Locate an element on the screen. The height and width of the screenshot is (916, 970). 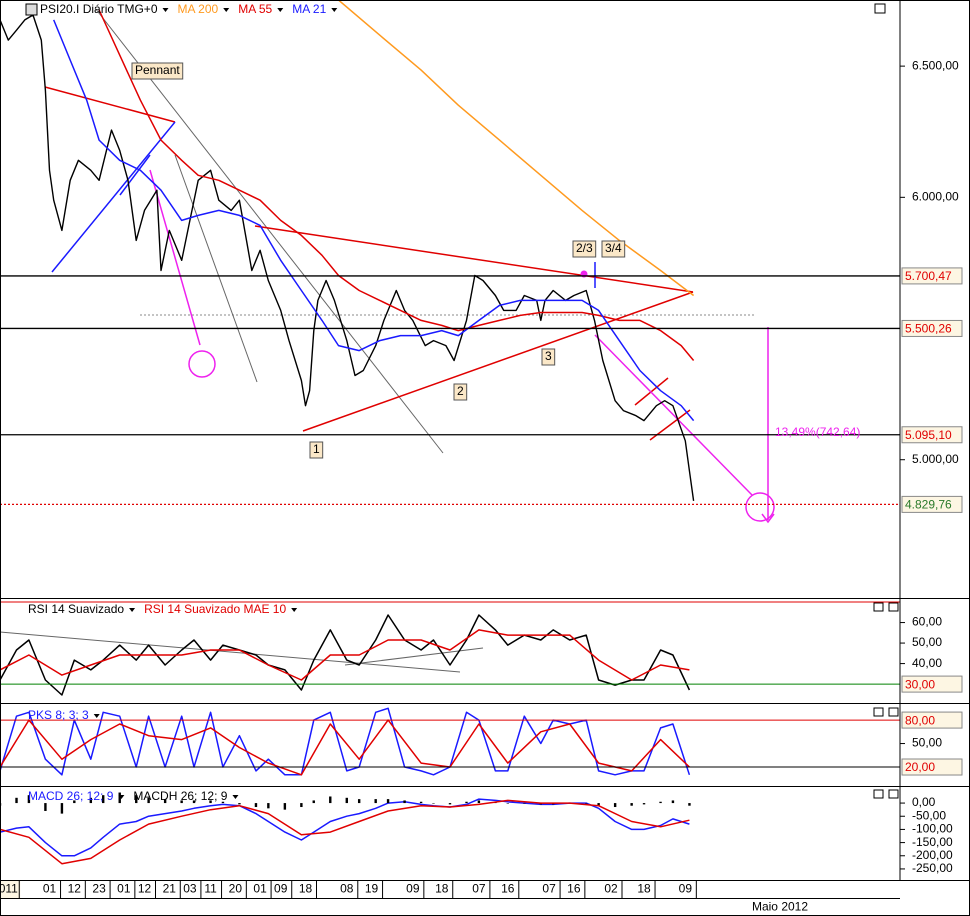
y-tick-label: -150,00 is located at coordinates (932, 842).